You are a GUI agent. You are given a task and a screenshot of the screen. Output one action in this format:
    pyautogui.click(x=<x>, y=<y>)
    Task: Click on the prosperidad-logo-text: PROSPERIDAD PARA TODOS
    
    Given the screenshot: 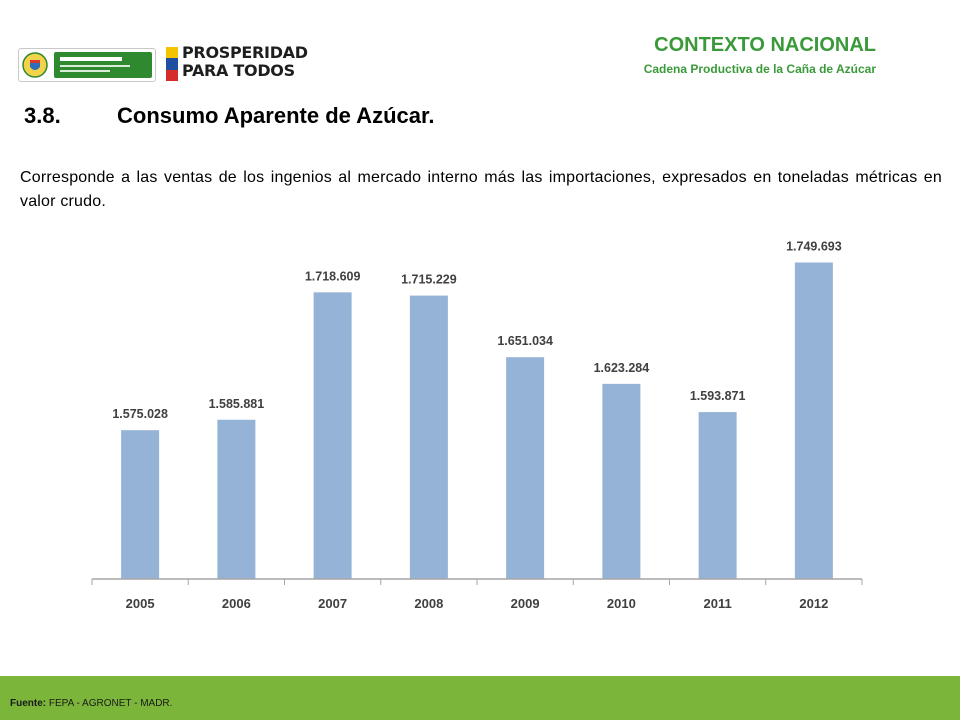 What is the action you would take?
    pyautogui.click(x=249, y=62)
    